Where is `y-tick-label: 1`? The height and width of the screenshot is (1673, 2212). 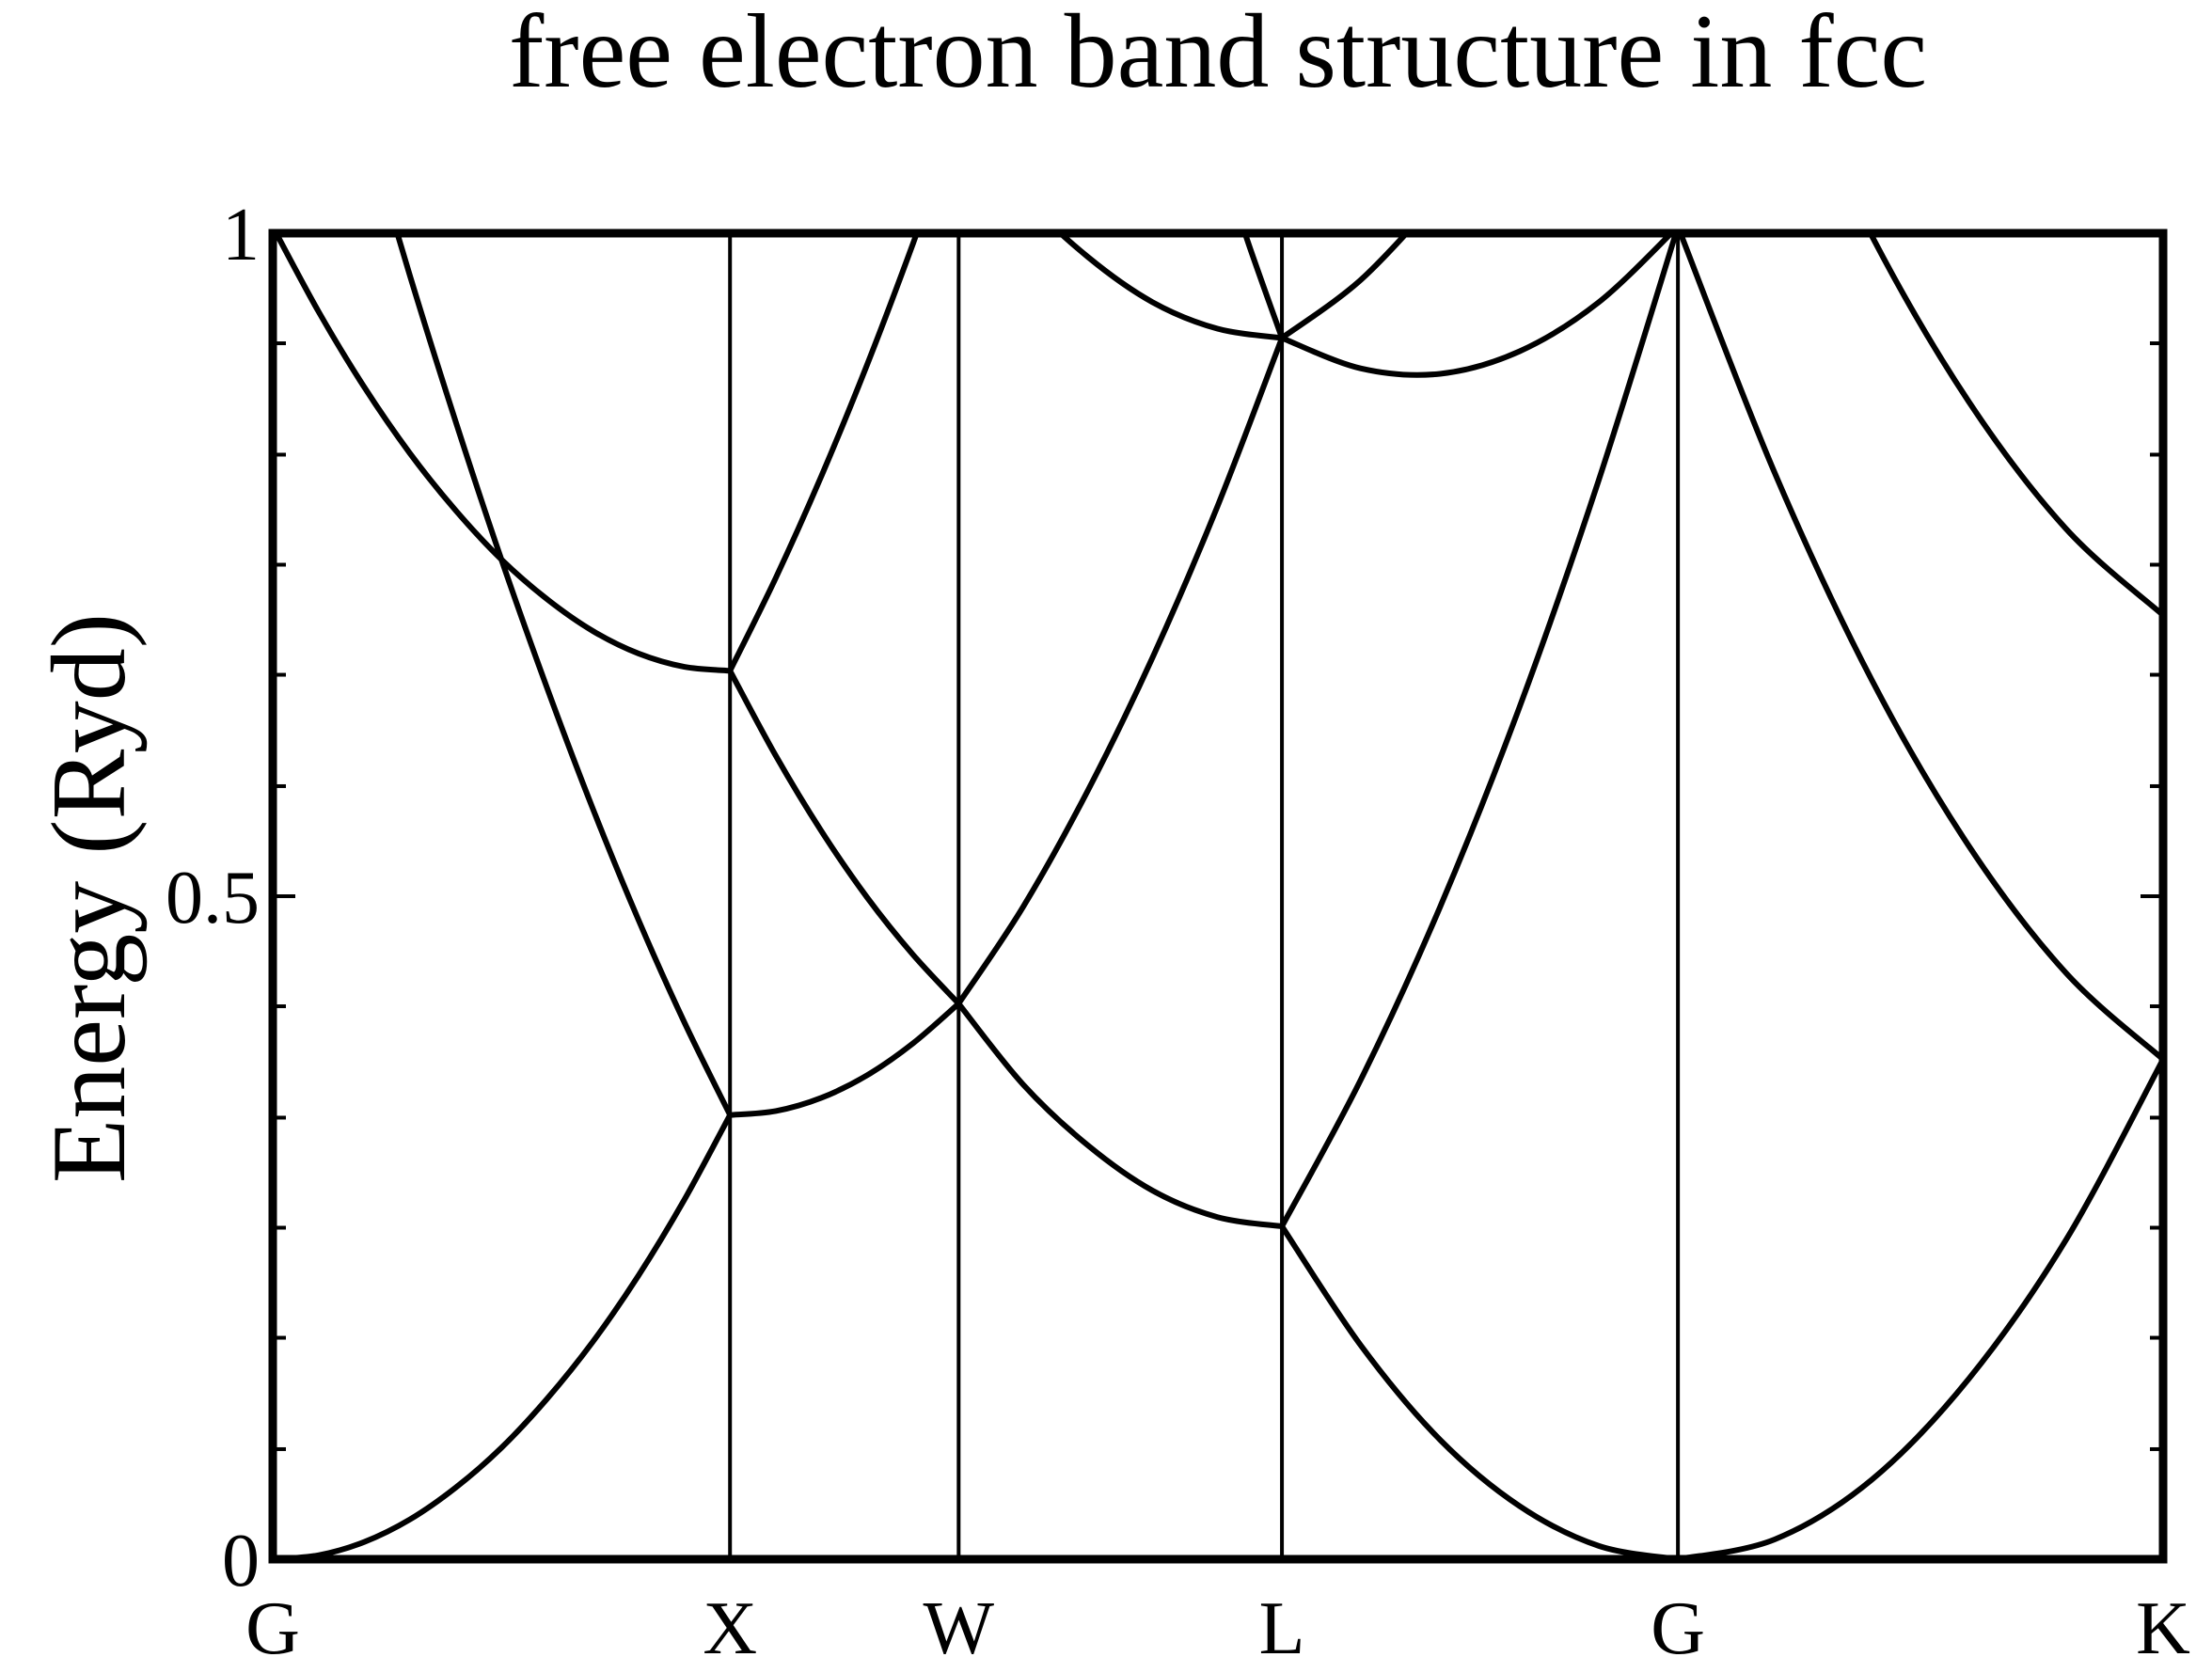
y-tick-label: 1 is located at coordinates (241, 235).